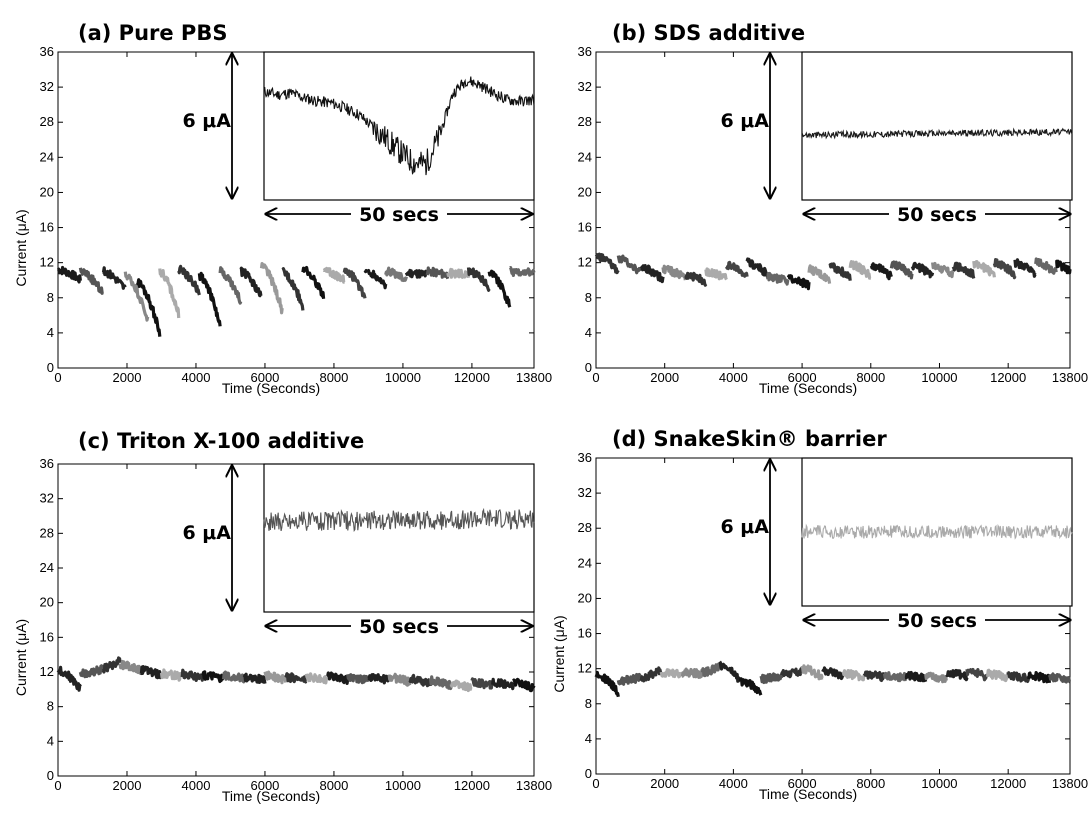  Describe the element at coordinates (733, 377) in the screenshot. I see `x-tick-label: 4000` at that location.